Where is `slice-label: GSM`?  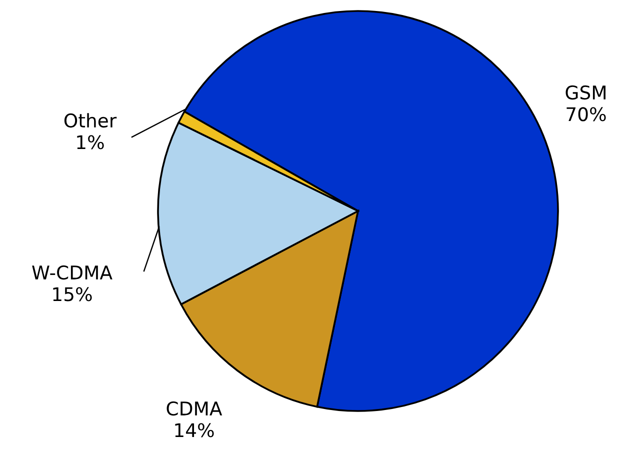 slice-label: GSM is located at coordinates (586, 92).